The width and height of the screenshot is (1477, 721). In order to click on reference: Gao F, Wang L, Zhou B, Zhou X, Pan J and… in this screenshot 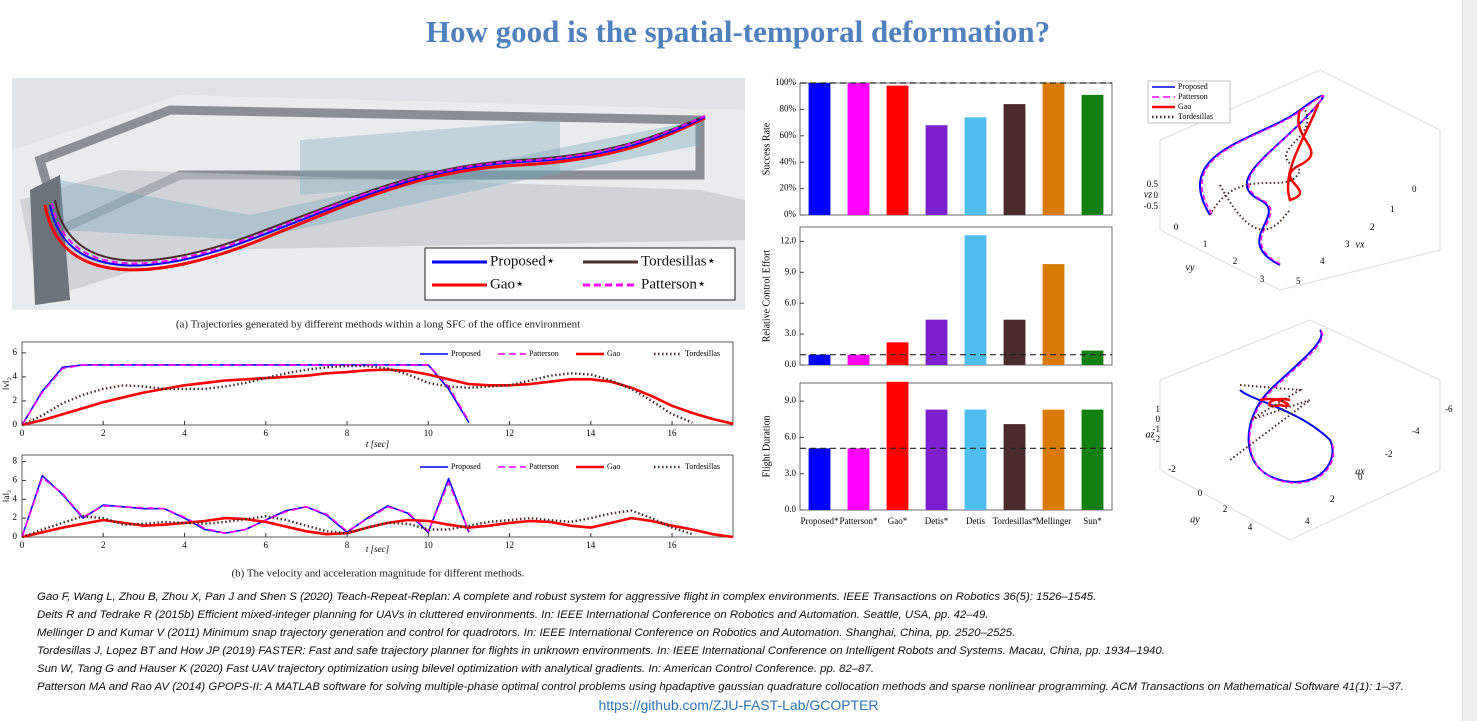, I will do `click(567, 597)`.